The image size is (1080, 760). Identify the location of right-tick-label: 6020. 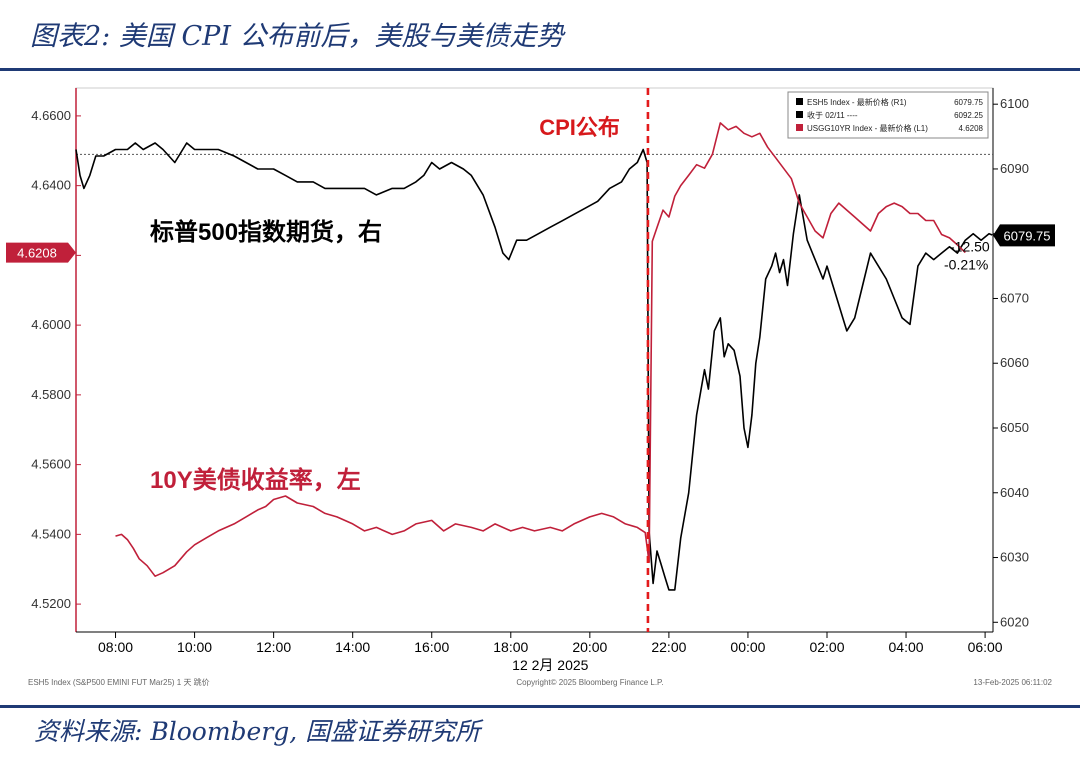
(1014, 621).